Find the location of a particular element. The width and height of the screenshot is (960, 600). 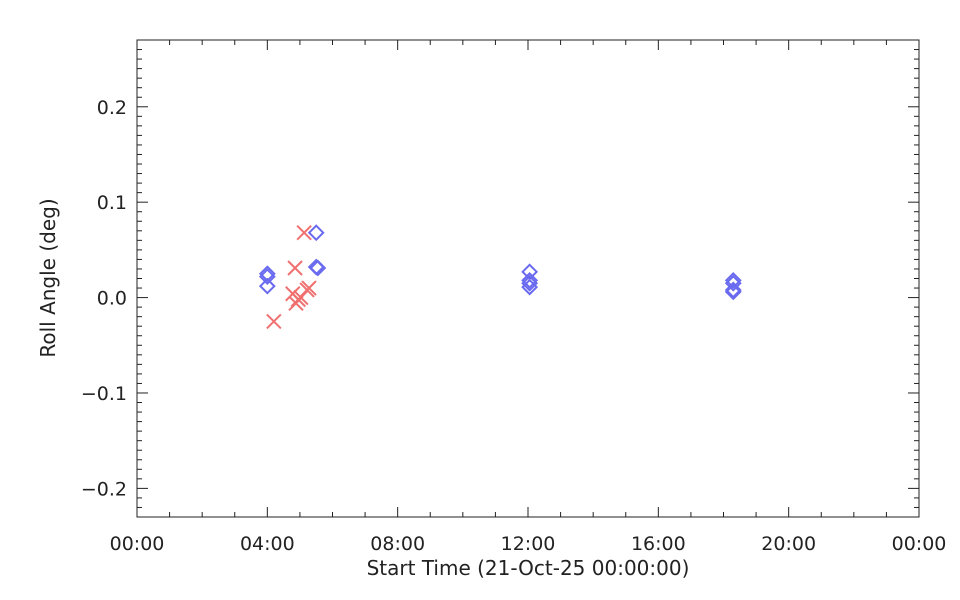

y-tick-label: 0.2 is located at coordinates (112, 108).